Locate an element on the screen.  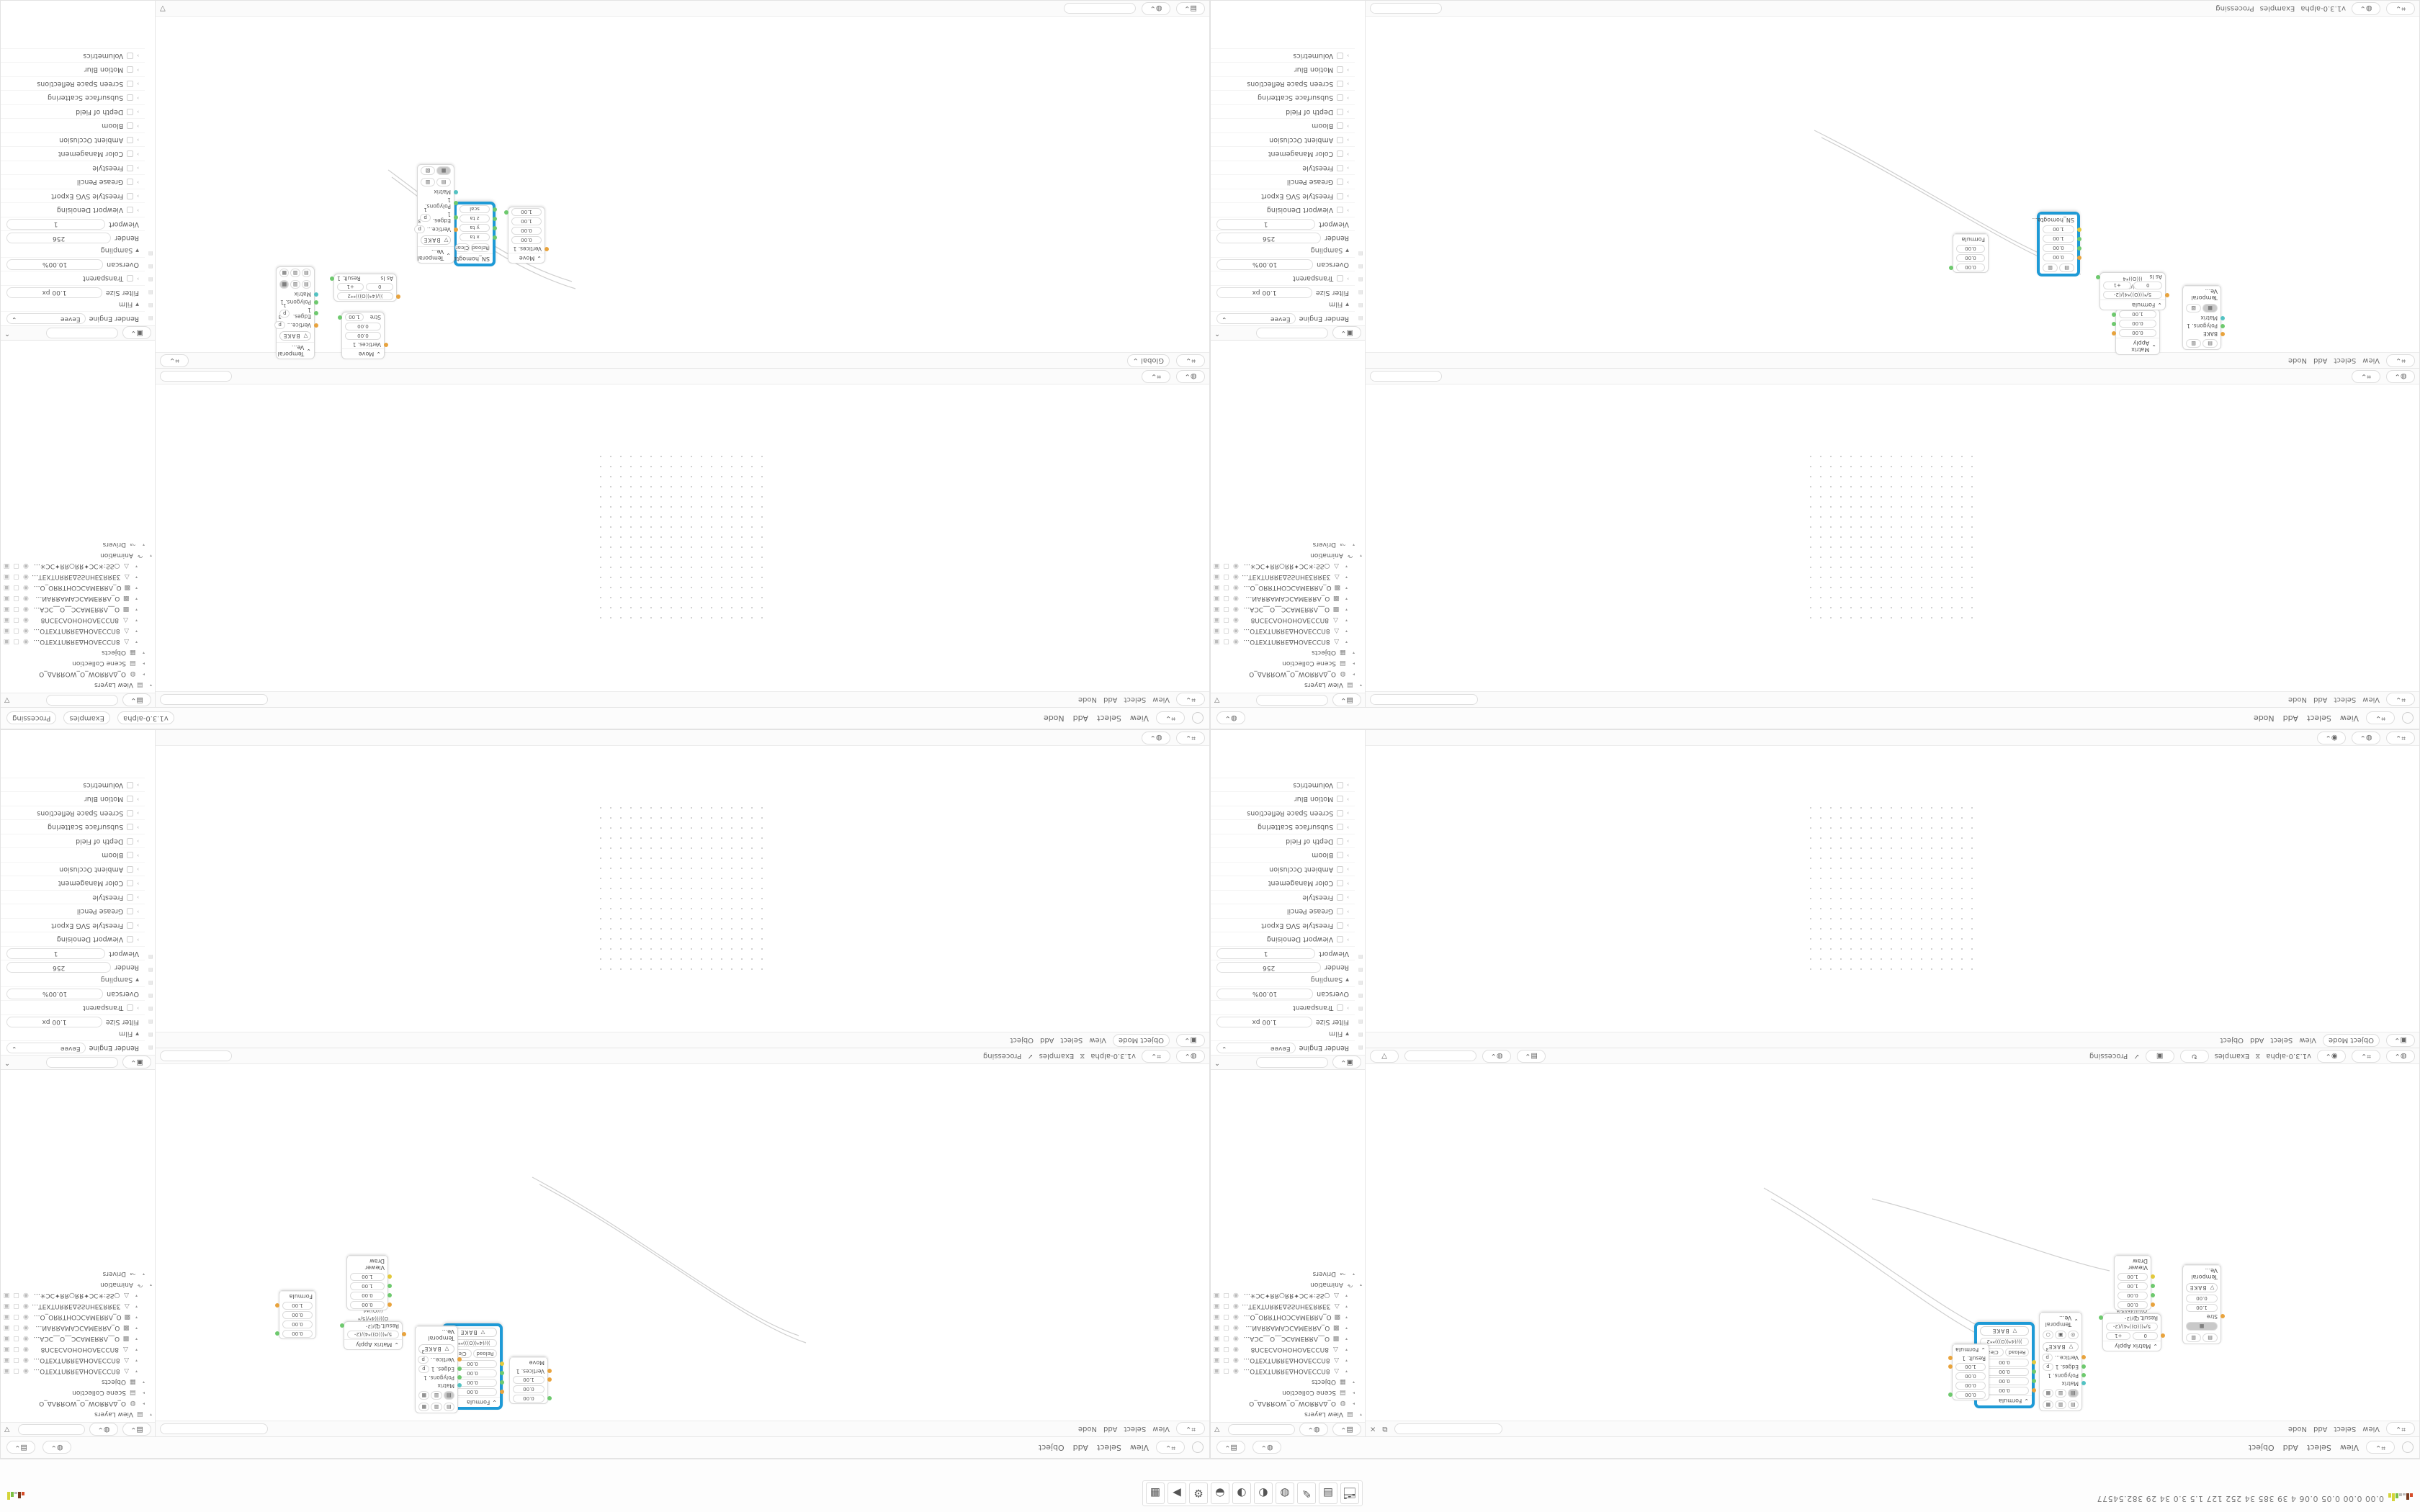
properties-field-row: Viewport 1 is located at coordinates (1283, 223).